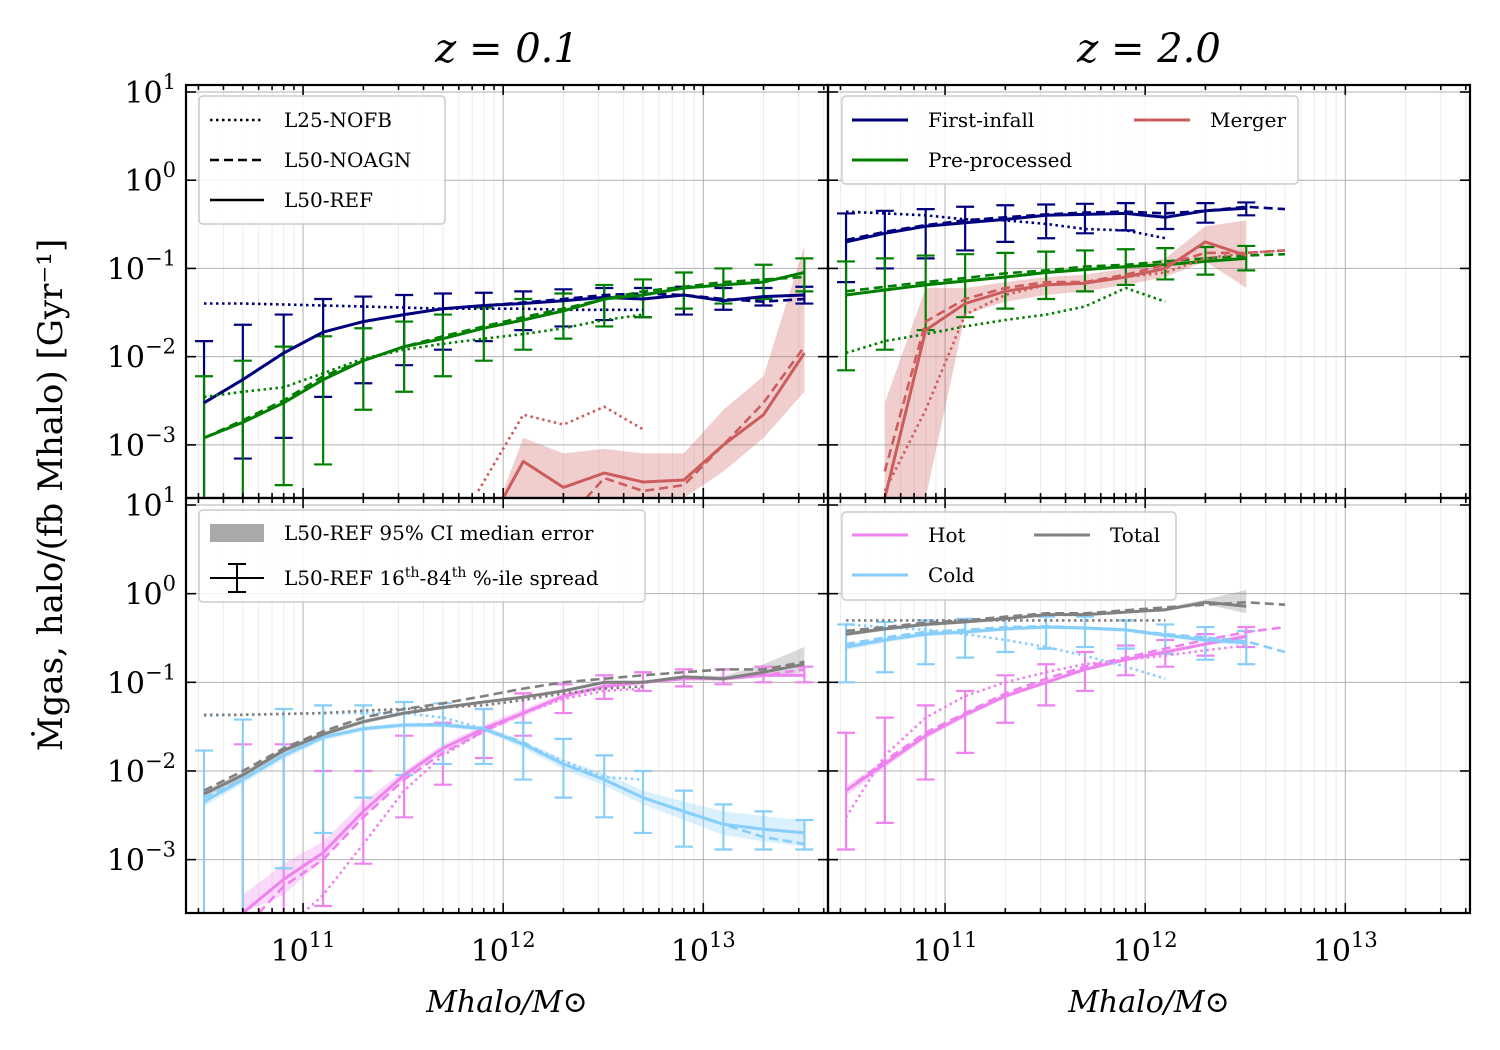  I want to click on series-line-hot-l50-noagn, so click(1065, 708).